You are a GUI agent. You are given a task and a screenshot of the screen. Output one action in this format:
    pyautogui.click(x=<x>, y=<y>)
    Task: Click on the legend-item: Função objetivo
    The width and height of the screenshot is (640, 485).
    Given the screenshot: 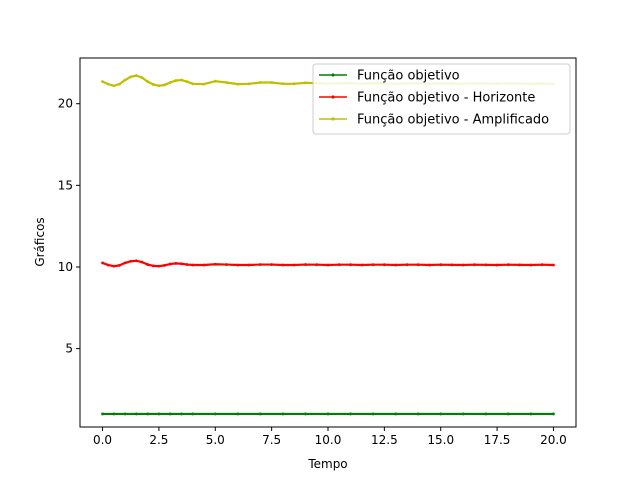 What is the action you would take?
    pyautogui.click(x=389, y=76)
    